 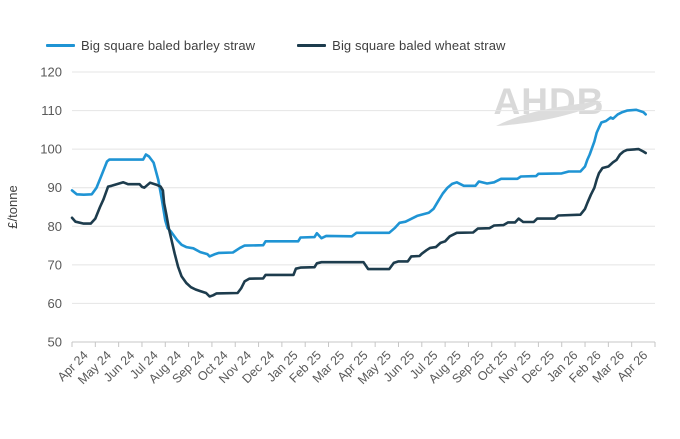 I want to click on y-tick-label-90: 90, so click(x=55, y=187).